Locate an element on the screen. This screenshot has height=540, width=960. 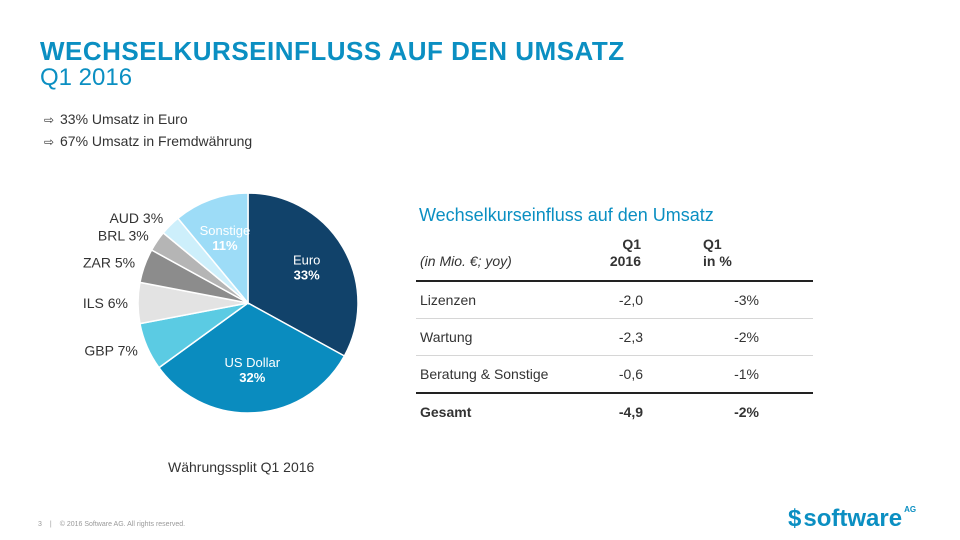
slice-value-label: 33% is located at coordinates (307, 274).